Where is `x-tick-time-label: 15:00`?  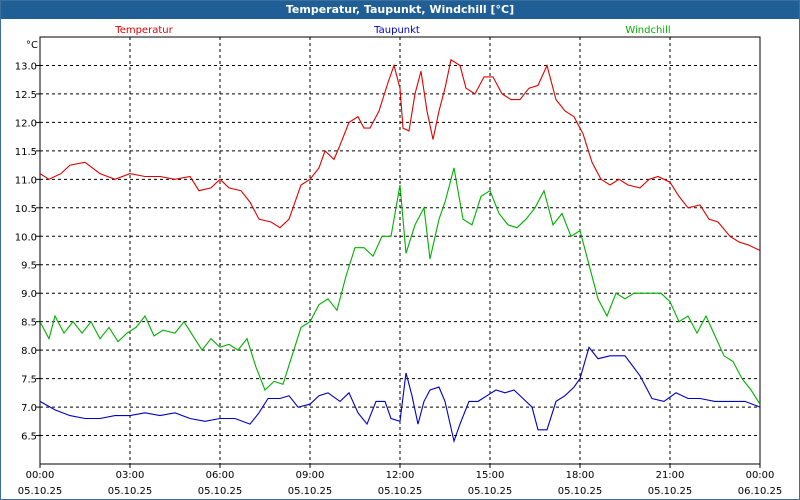
x-tick-time-label: 15:00 is located at coordinates (490, 475).